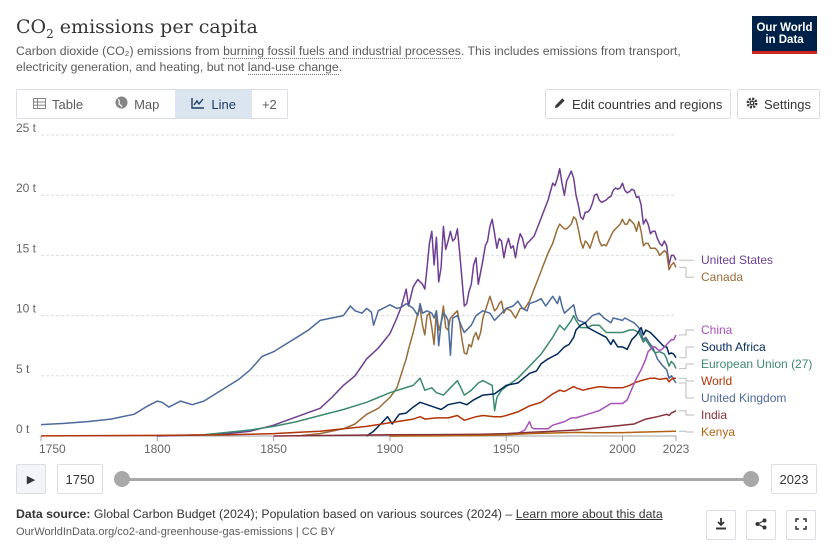  I want to click on expand-icon, so click(801, 525).